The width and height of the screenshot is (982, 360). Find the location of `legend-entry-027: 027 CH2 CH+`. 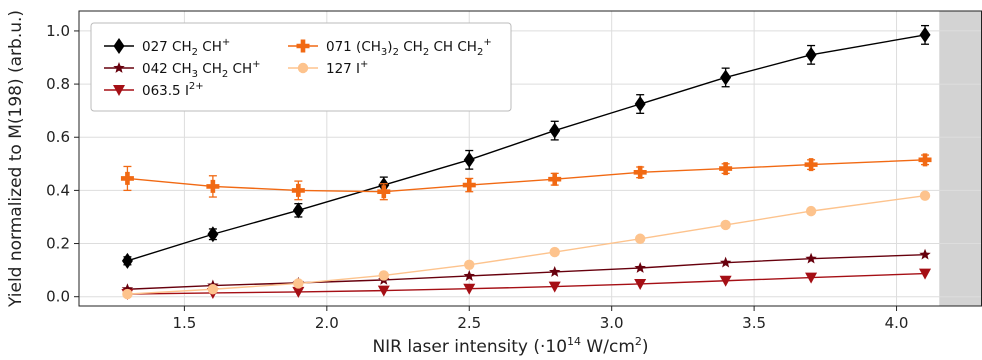

legend-entry-027: 027 CH2 CH+ is located at coordinates (167, 47).